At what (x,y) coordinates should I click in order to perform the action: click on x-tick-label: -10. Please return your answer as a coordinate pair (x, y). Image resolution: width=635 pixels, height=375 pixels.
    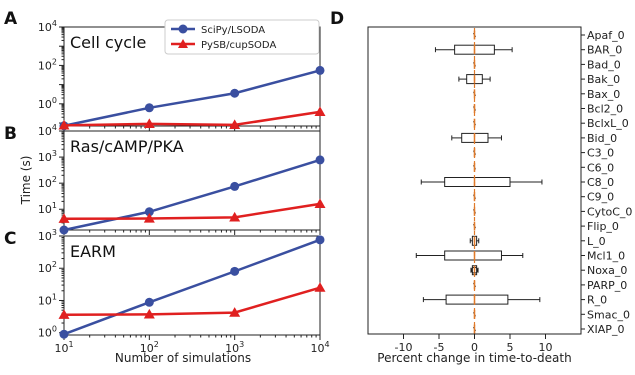
    Looking at the image, I should click on (404, 347).